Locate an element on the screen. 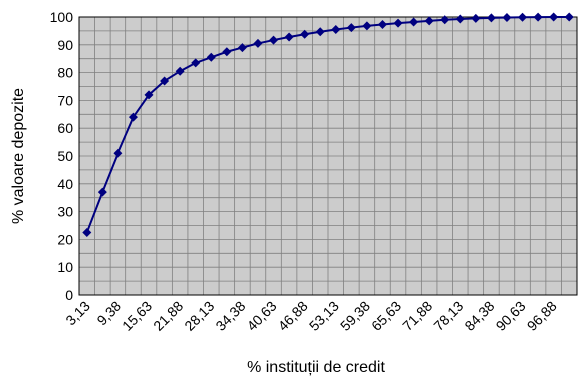 The width and height of the screenshot is (579, 376). x-tick-label: 46,88 is located at coordinates (293, 316).